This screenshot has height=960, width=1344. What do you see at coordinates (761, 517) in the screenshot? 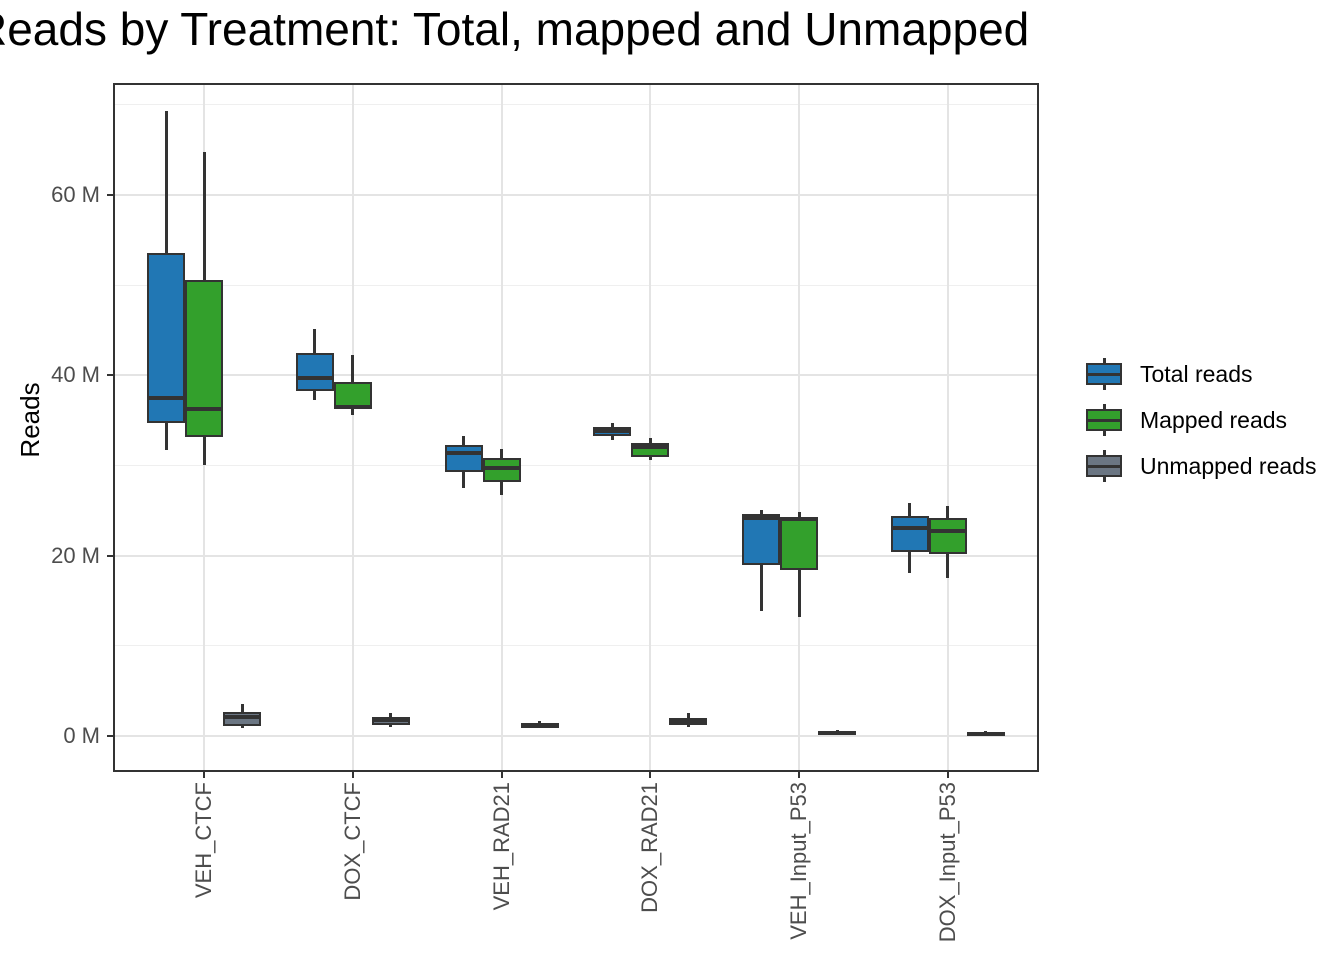
I see `median-total-reads-veh_input_p53` at bounding box center [761, 517].